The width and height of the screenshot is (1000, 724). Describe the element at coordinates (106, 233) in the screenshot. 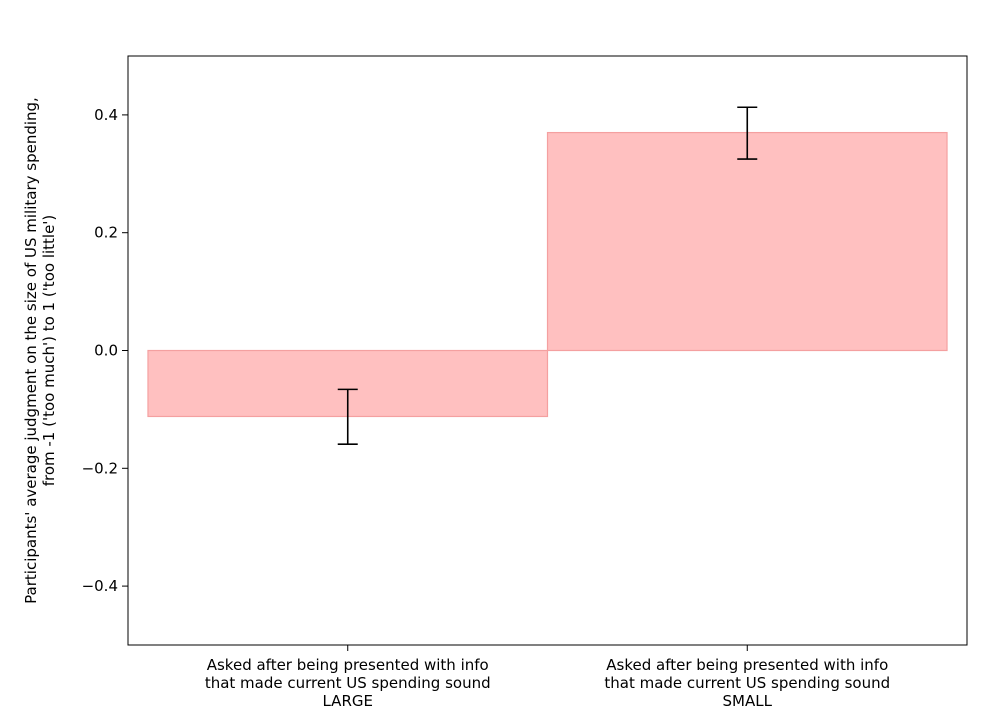

I see `y-tick-label: 0.2` at that location.